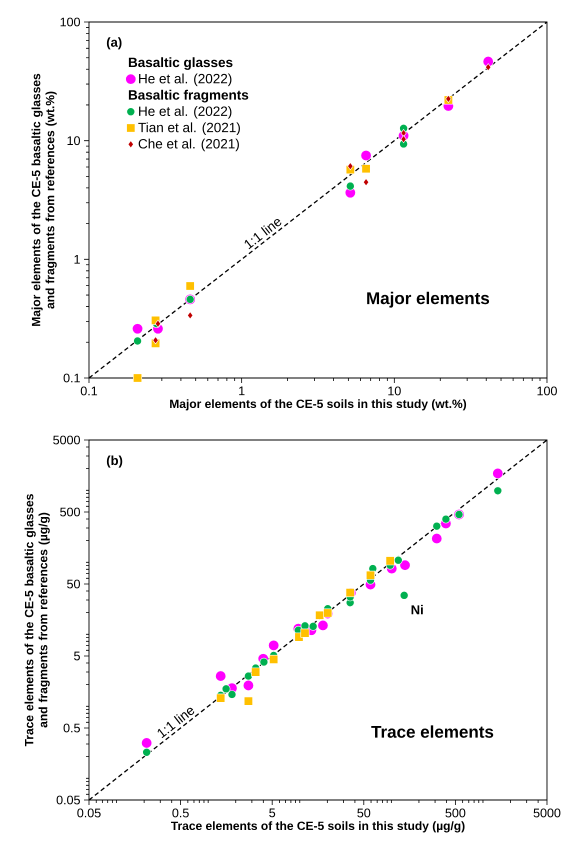 This screenshot has width=570, height=847. I want to click on x-axis-title: Trace elements of the CE-5 soils in this study (µg/g), so click(317, 826).